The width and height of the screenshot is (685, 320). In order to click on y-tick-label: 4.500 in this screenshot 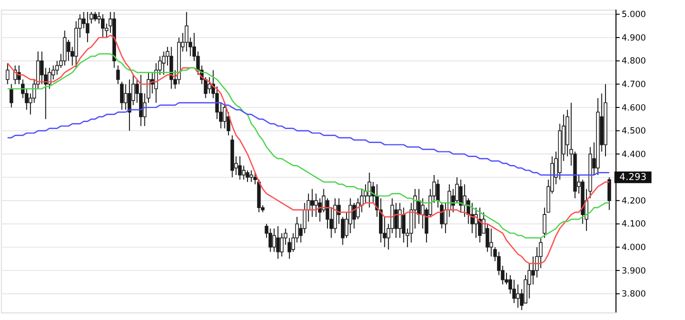, I will do `click(634, 131)`.